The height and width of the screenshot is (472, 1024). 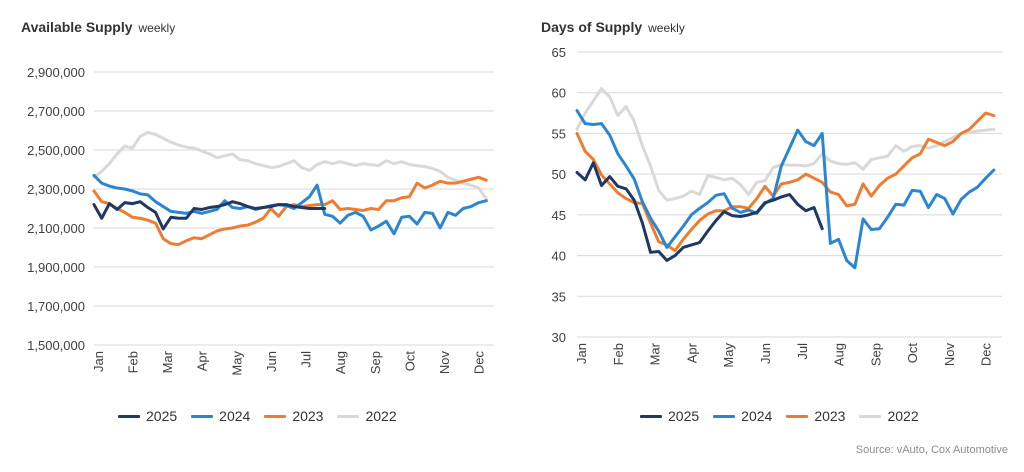 I want to click on y-tick-label: 2,700,000, so click(x=56, y=111).